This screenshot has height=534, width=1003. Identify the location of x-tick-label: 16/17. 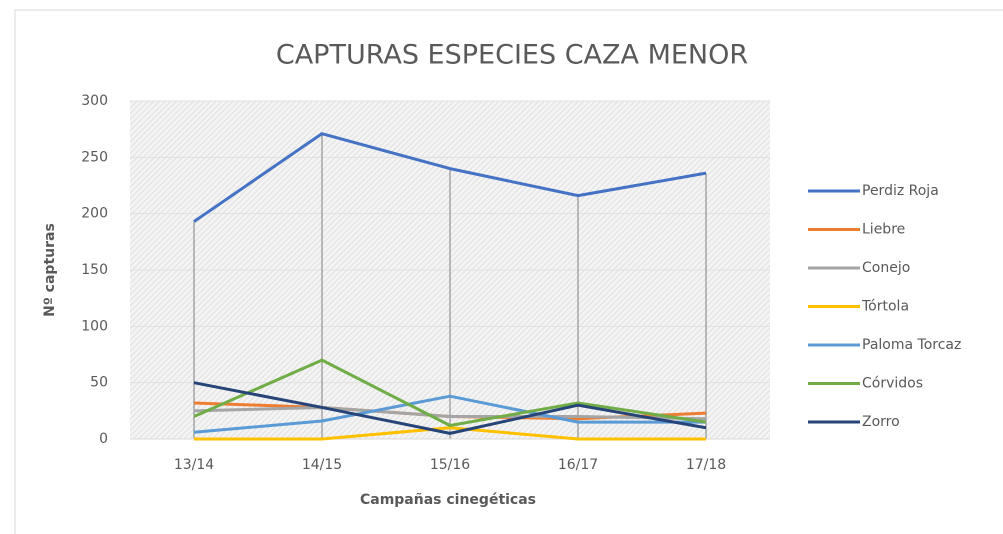
(578, 465).